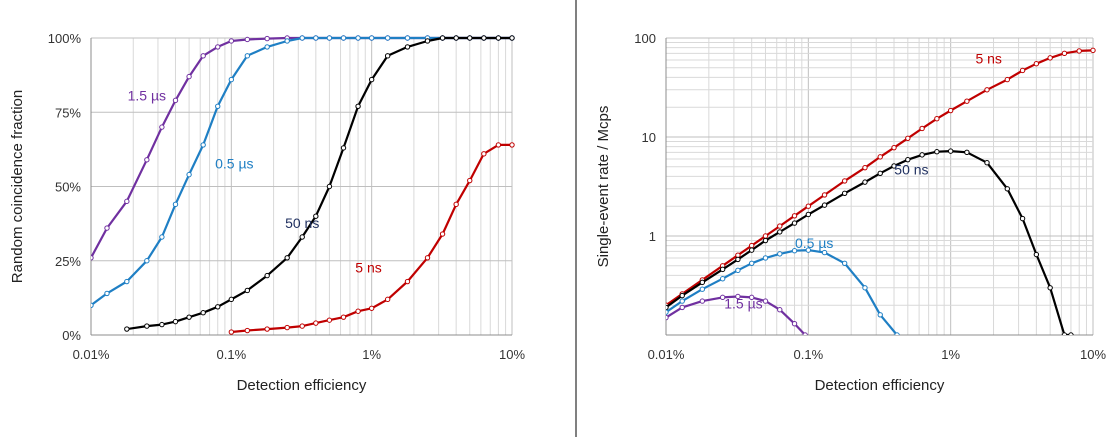 Image resolution: width=1119 pixels, height=437 pixels. What do you see at coordinates (68, 261) in the screenshot?
I see `y-tick-label: 25%` at bounding box center [68, 261].